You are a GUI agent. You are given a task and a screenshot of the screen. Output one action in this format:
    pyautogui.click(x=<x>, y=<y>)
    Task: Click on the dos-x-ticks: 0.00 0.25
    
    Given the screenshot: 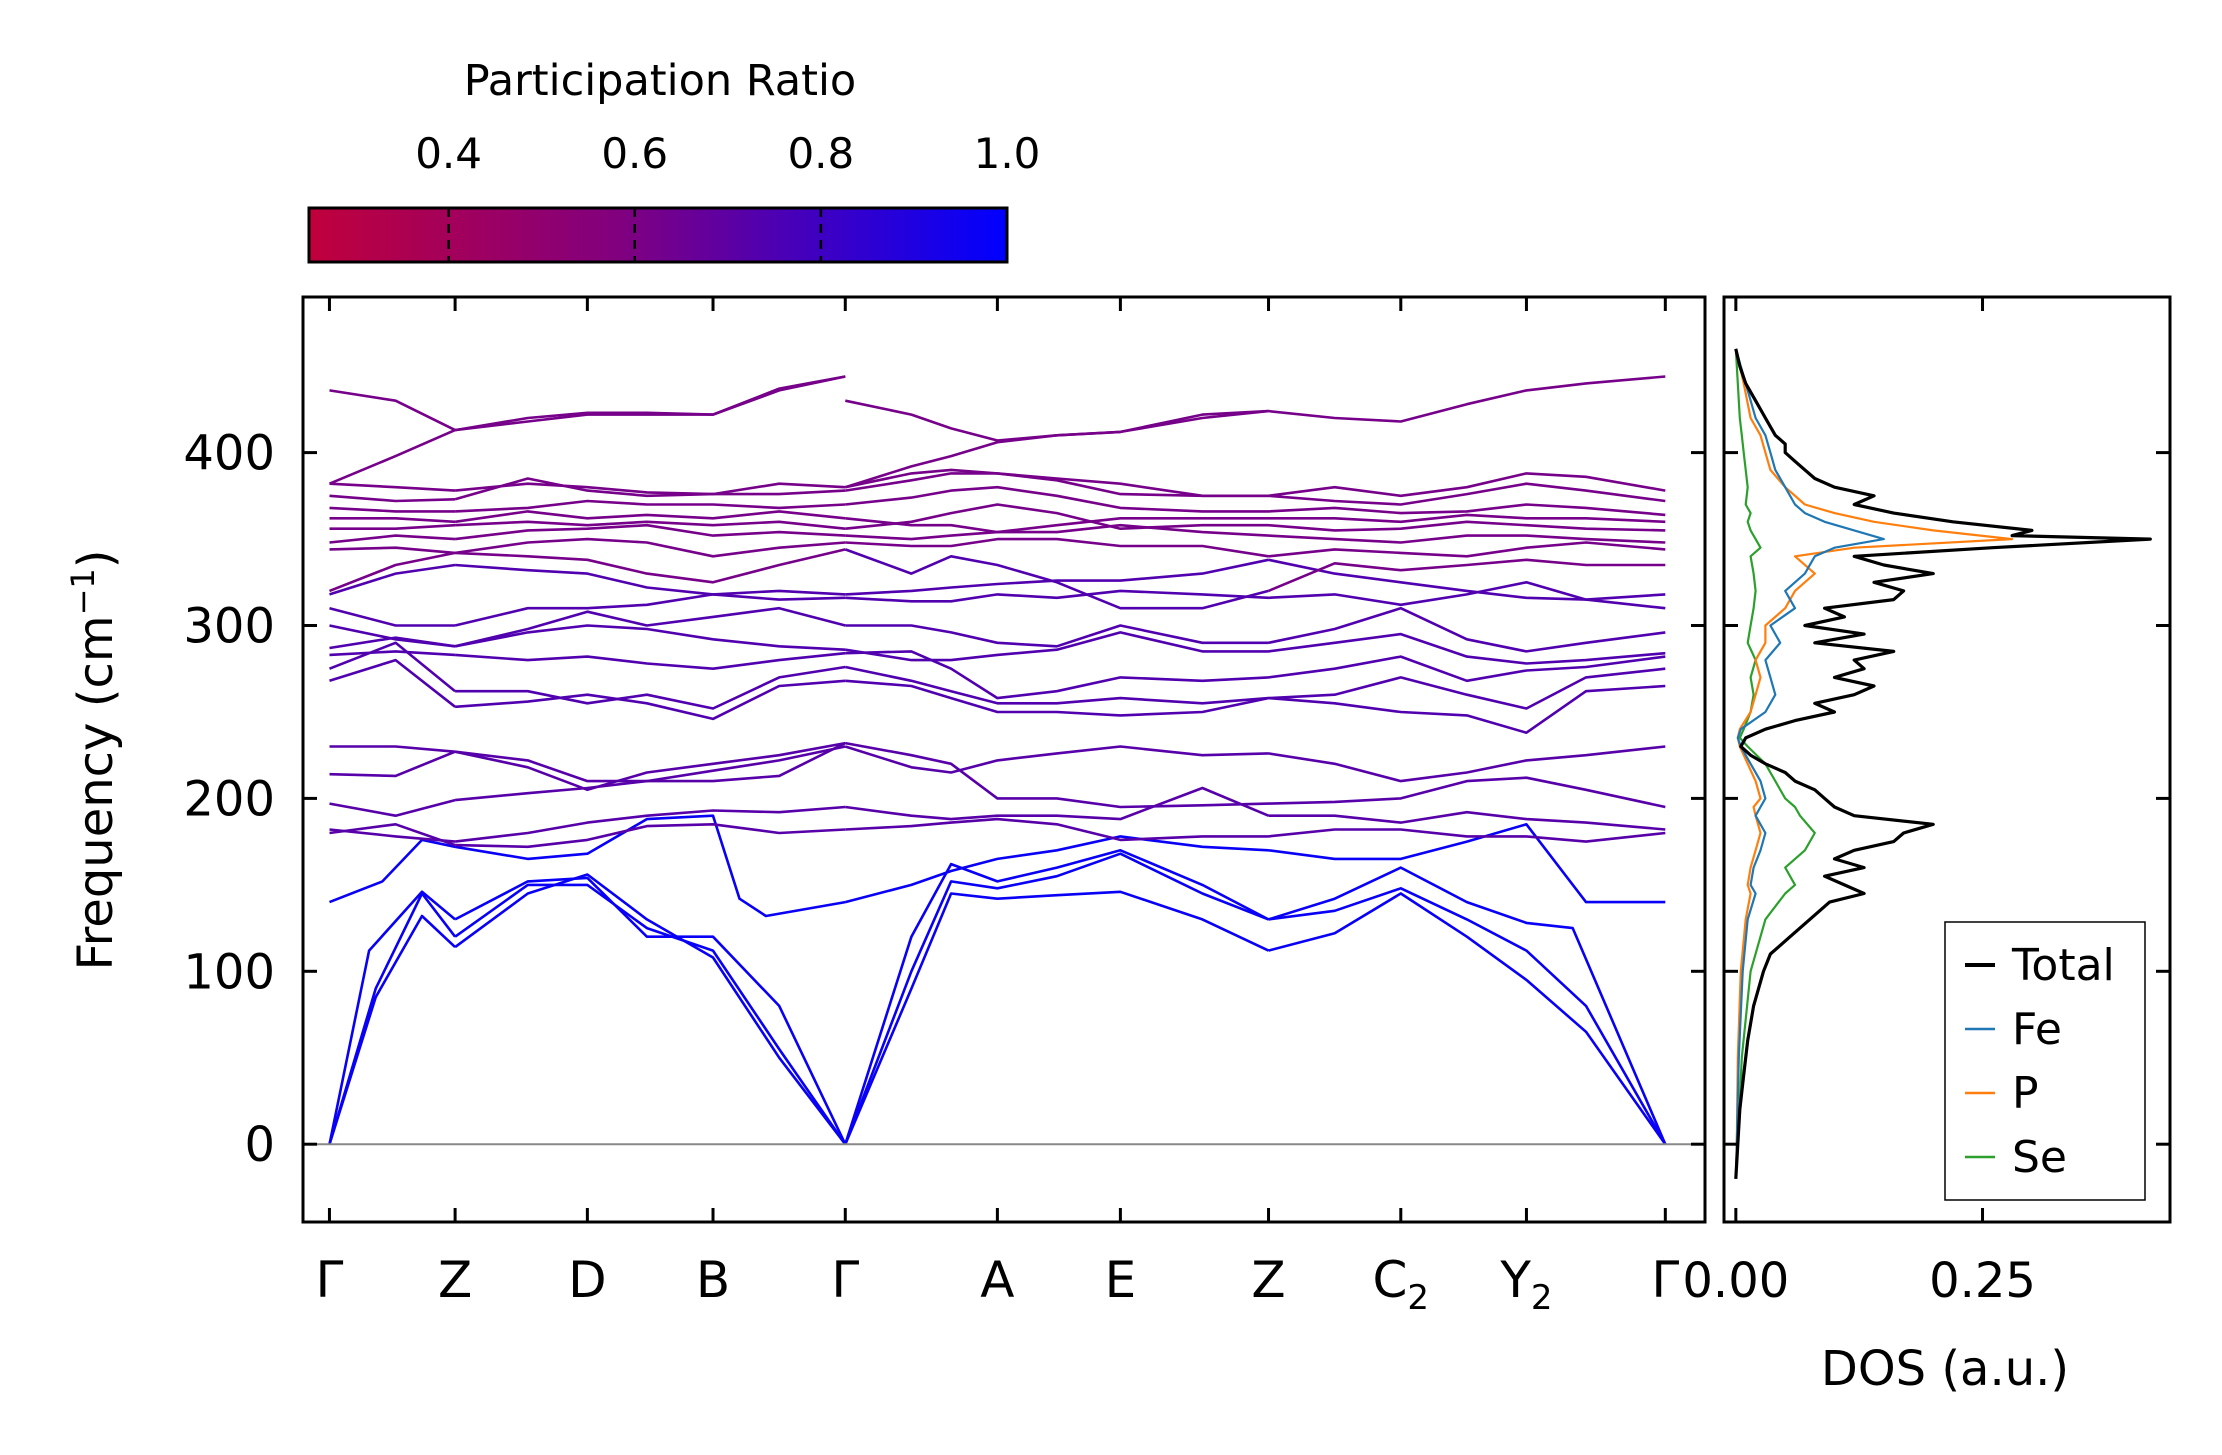 What is the action you would take?
    pyautogui.click(x=1859, y=803)
    